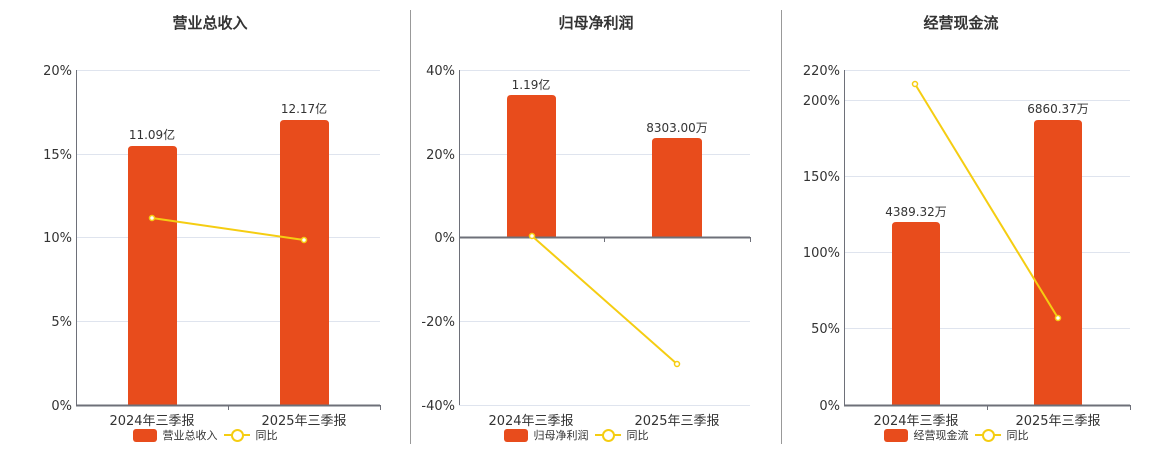  What do you see at coordinates (916, 212) in the screenshot?
I see `bar-value-label: 4389.32万` at bounding box center [916, 212].